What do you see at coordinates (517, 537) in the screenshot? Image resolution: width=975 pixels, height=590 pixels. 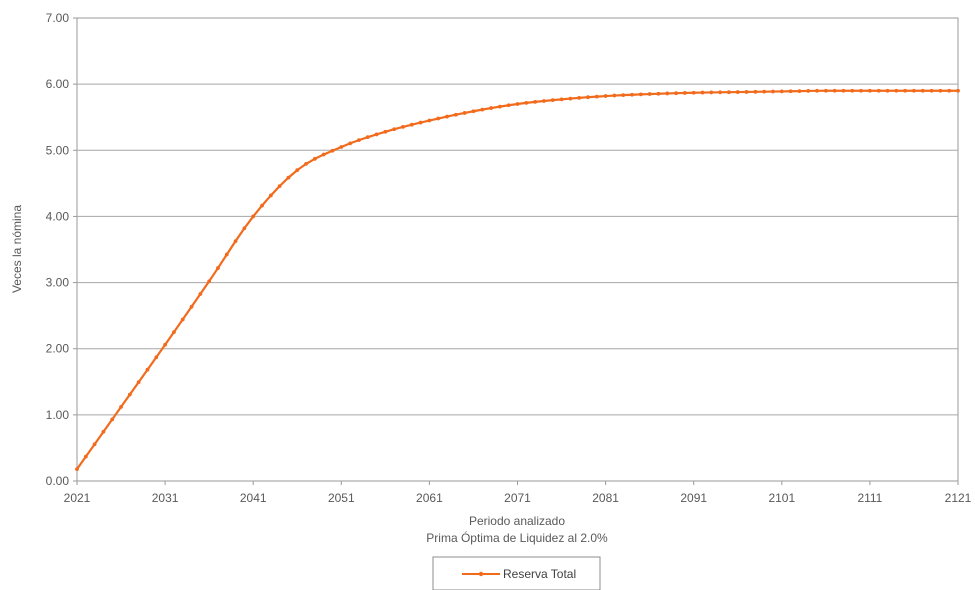 I see `chart-subtitle: Prima Óptima de Liquidez al 2.0%` at bounding box center [517, 537].